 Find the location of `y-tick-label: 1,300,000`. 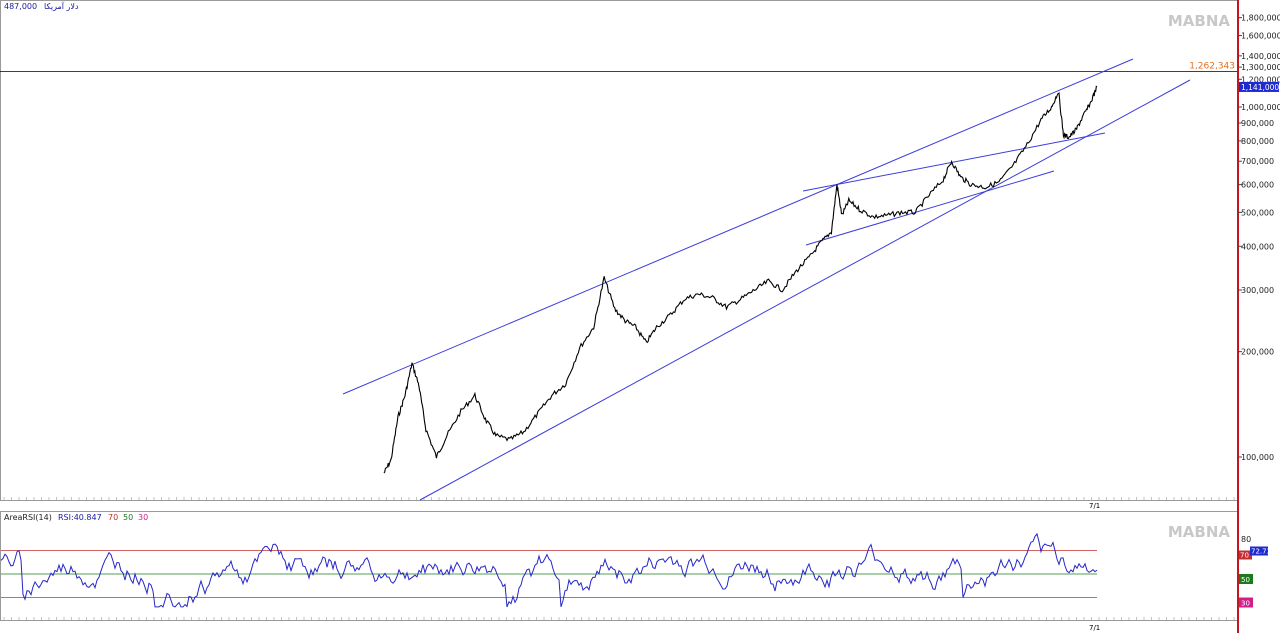

y-tick-label: 1,300,000 is located at coordinates (1260, 67).